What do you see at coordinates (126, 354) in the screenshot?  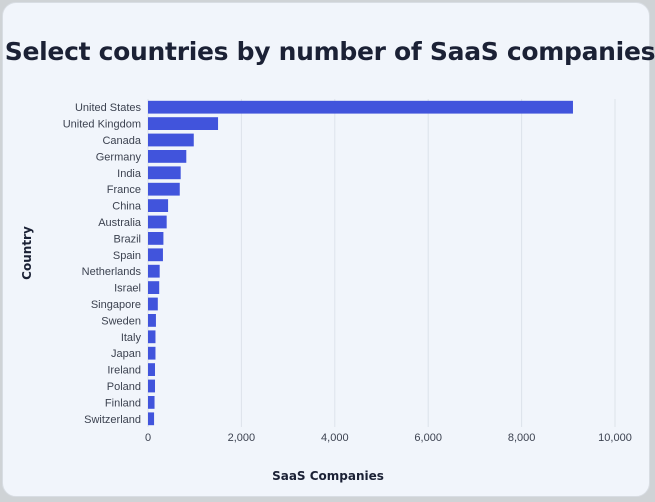 I see `y-tick-label: Japan` at bounding box center [126, 354].